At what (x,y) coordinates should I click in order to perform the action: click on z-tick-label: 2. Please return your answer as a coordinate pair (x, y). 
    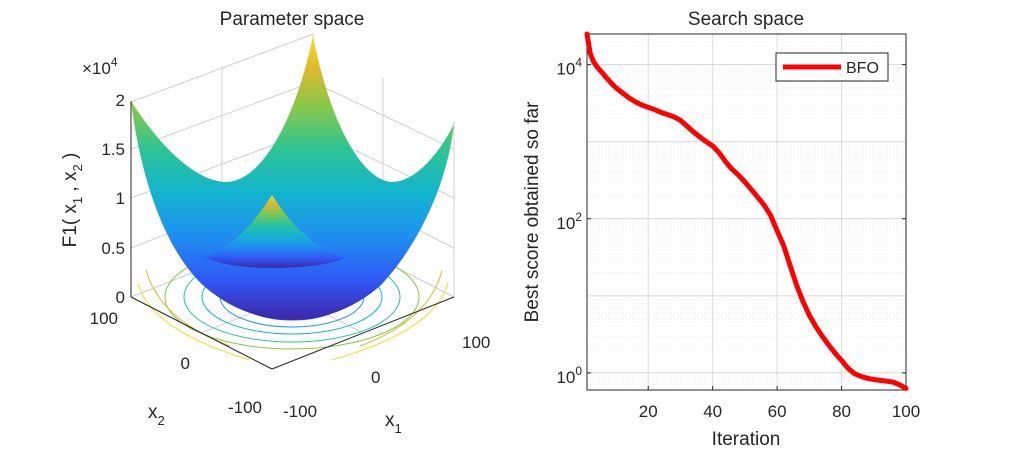
    Looking at the image, I should click on (120, 100).